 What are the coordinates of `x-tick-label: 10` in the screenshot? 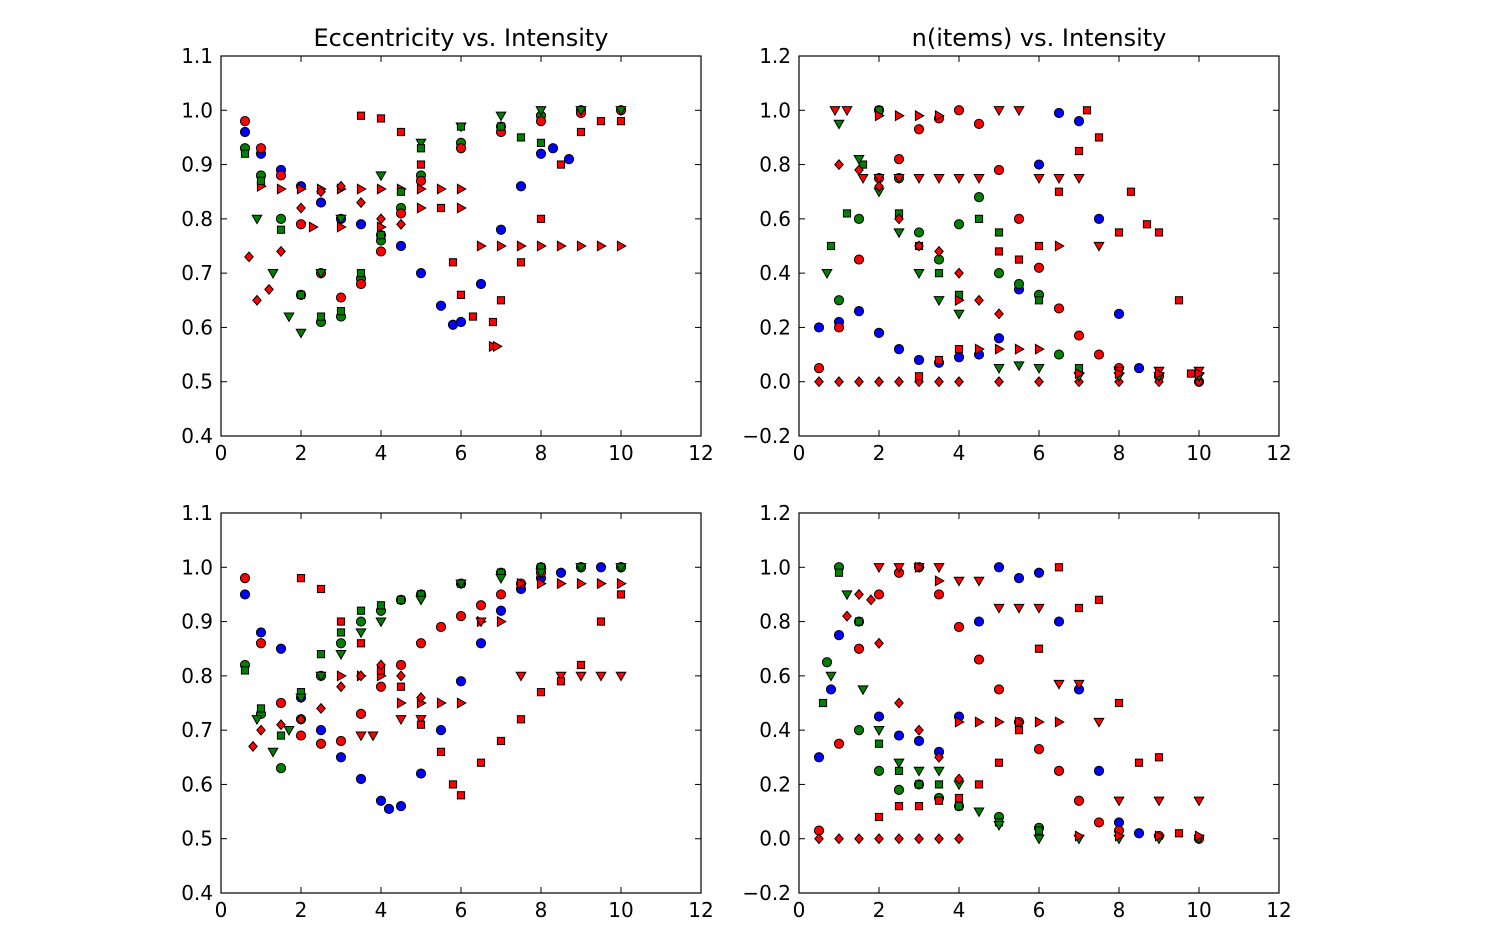 It's located at (1198, 910).